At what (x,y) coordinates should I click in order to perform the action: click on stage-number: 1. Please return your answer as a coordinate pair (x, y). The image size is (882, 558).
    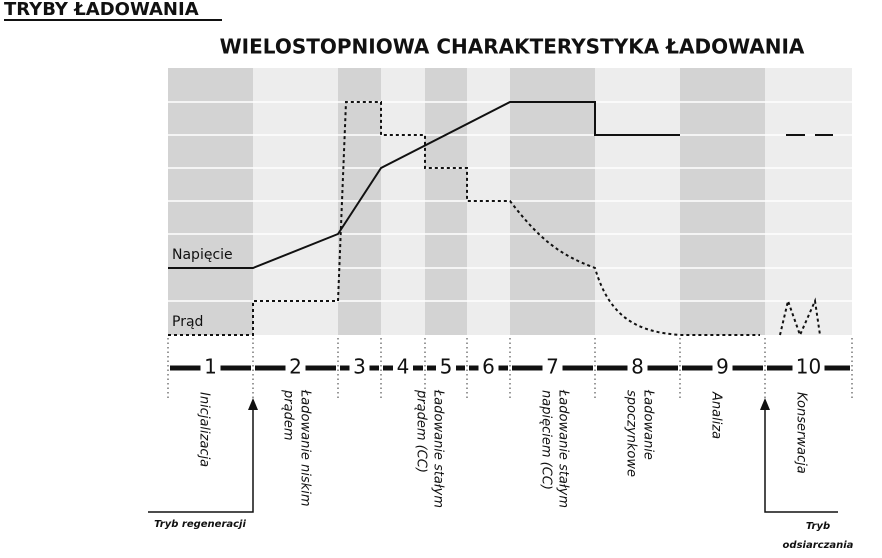
    Looking at the image, I should click on (210, 367).